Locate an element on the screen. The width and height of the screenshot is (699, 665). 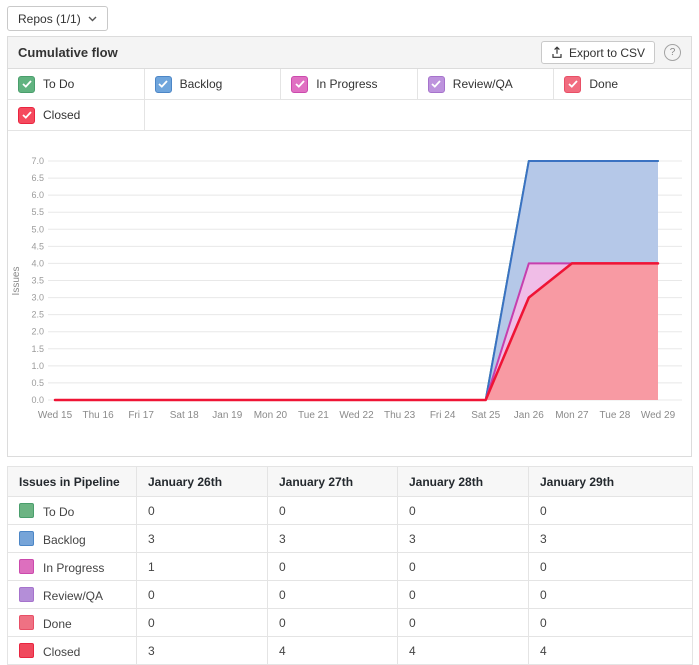
to-do-checkbox is located at coordinates (26, 84).